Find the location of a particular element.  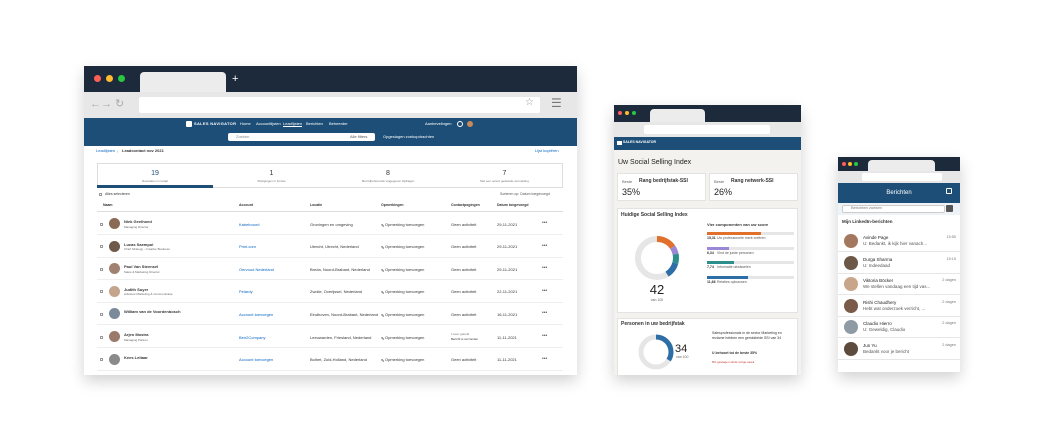

copy-list: Lijst kopiëren is located at coordinates (547, 150).